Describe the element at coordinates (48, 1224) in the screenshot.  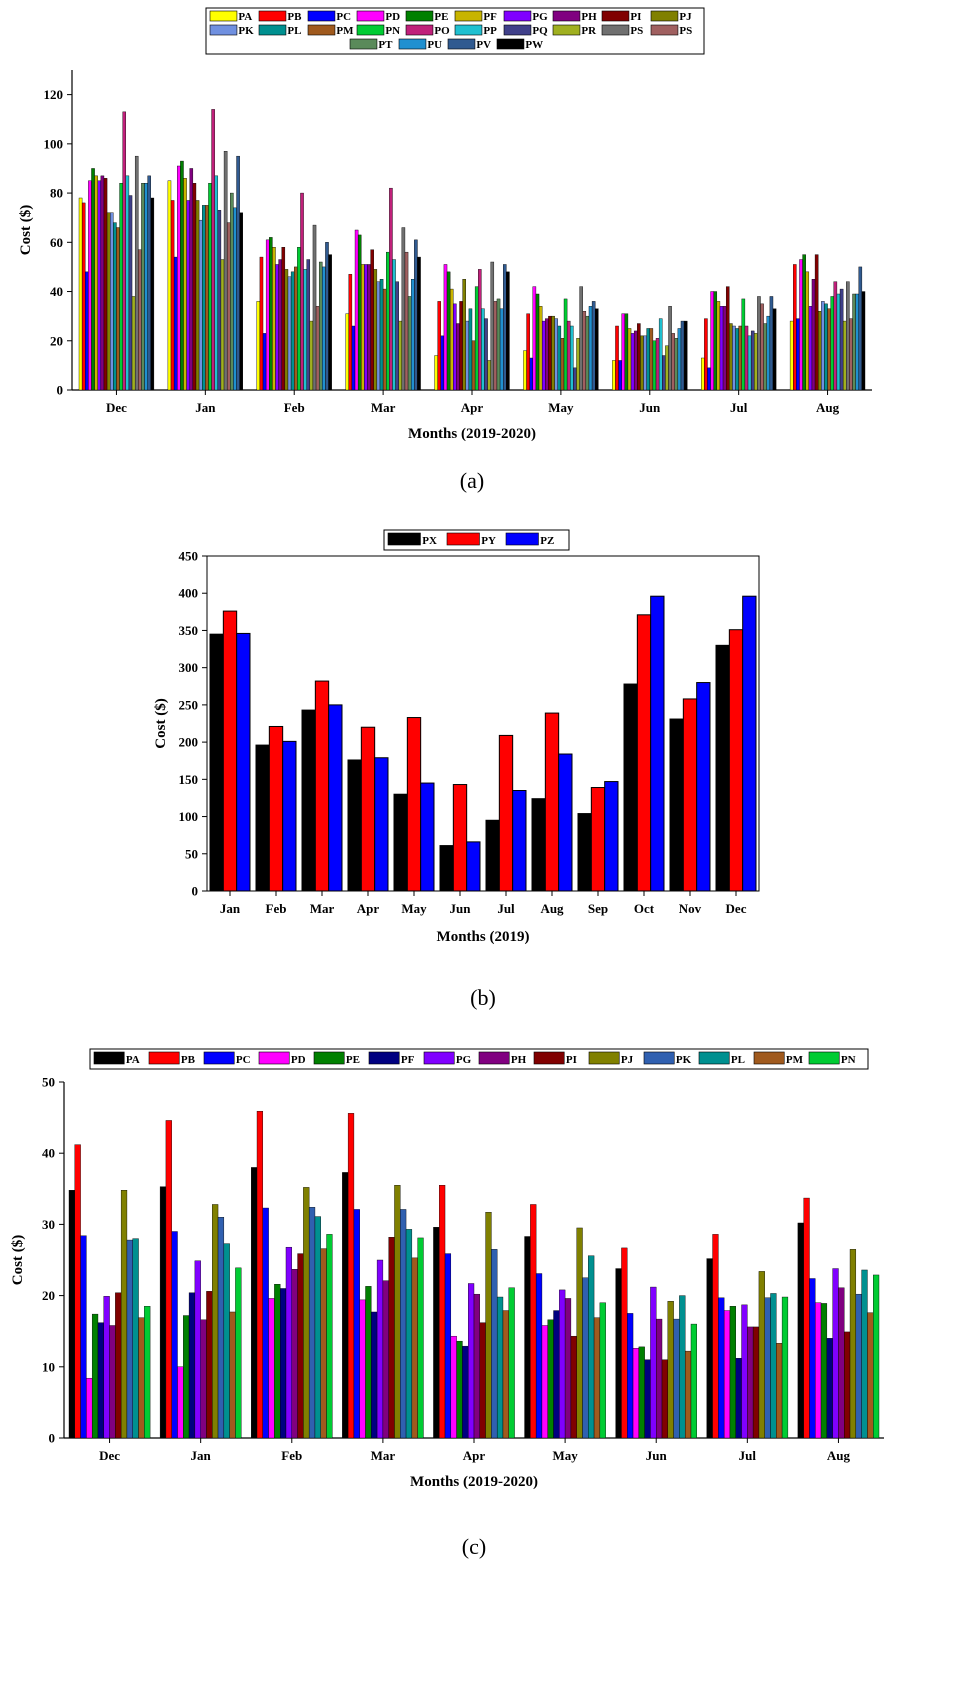
I see `y-tick-label: 30` at that location.